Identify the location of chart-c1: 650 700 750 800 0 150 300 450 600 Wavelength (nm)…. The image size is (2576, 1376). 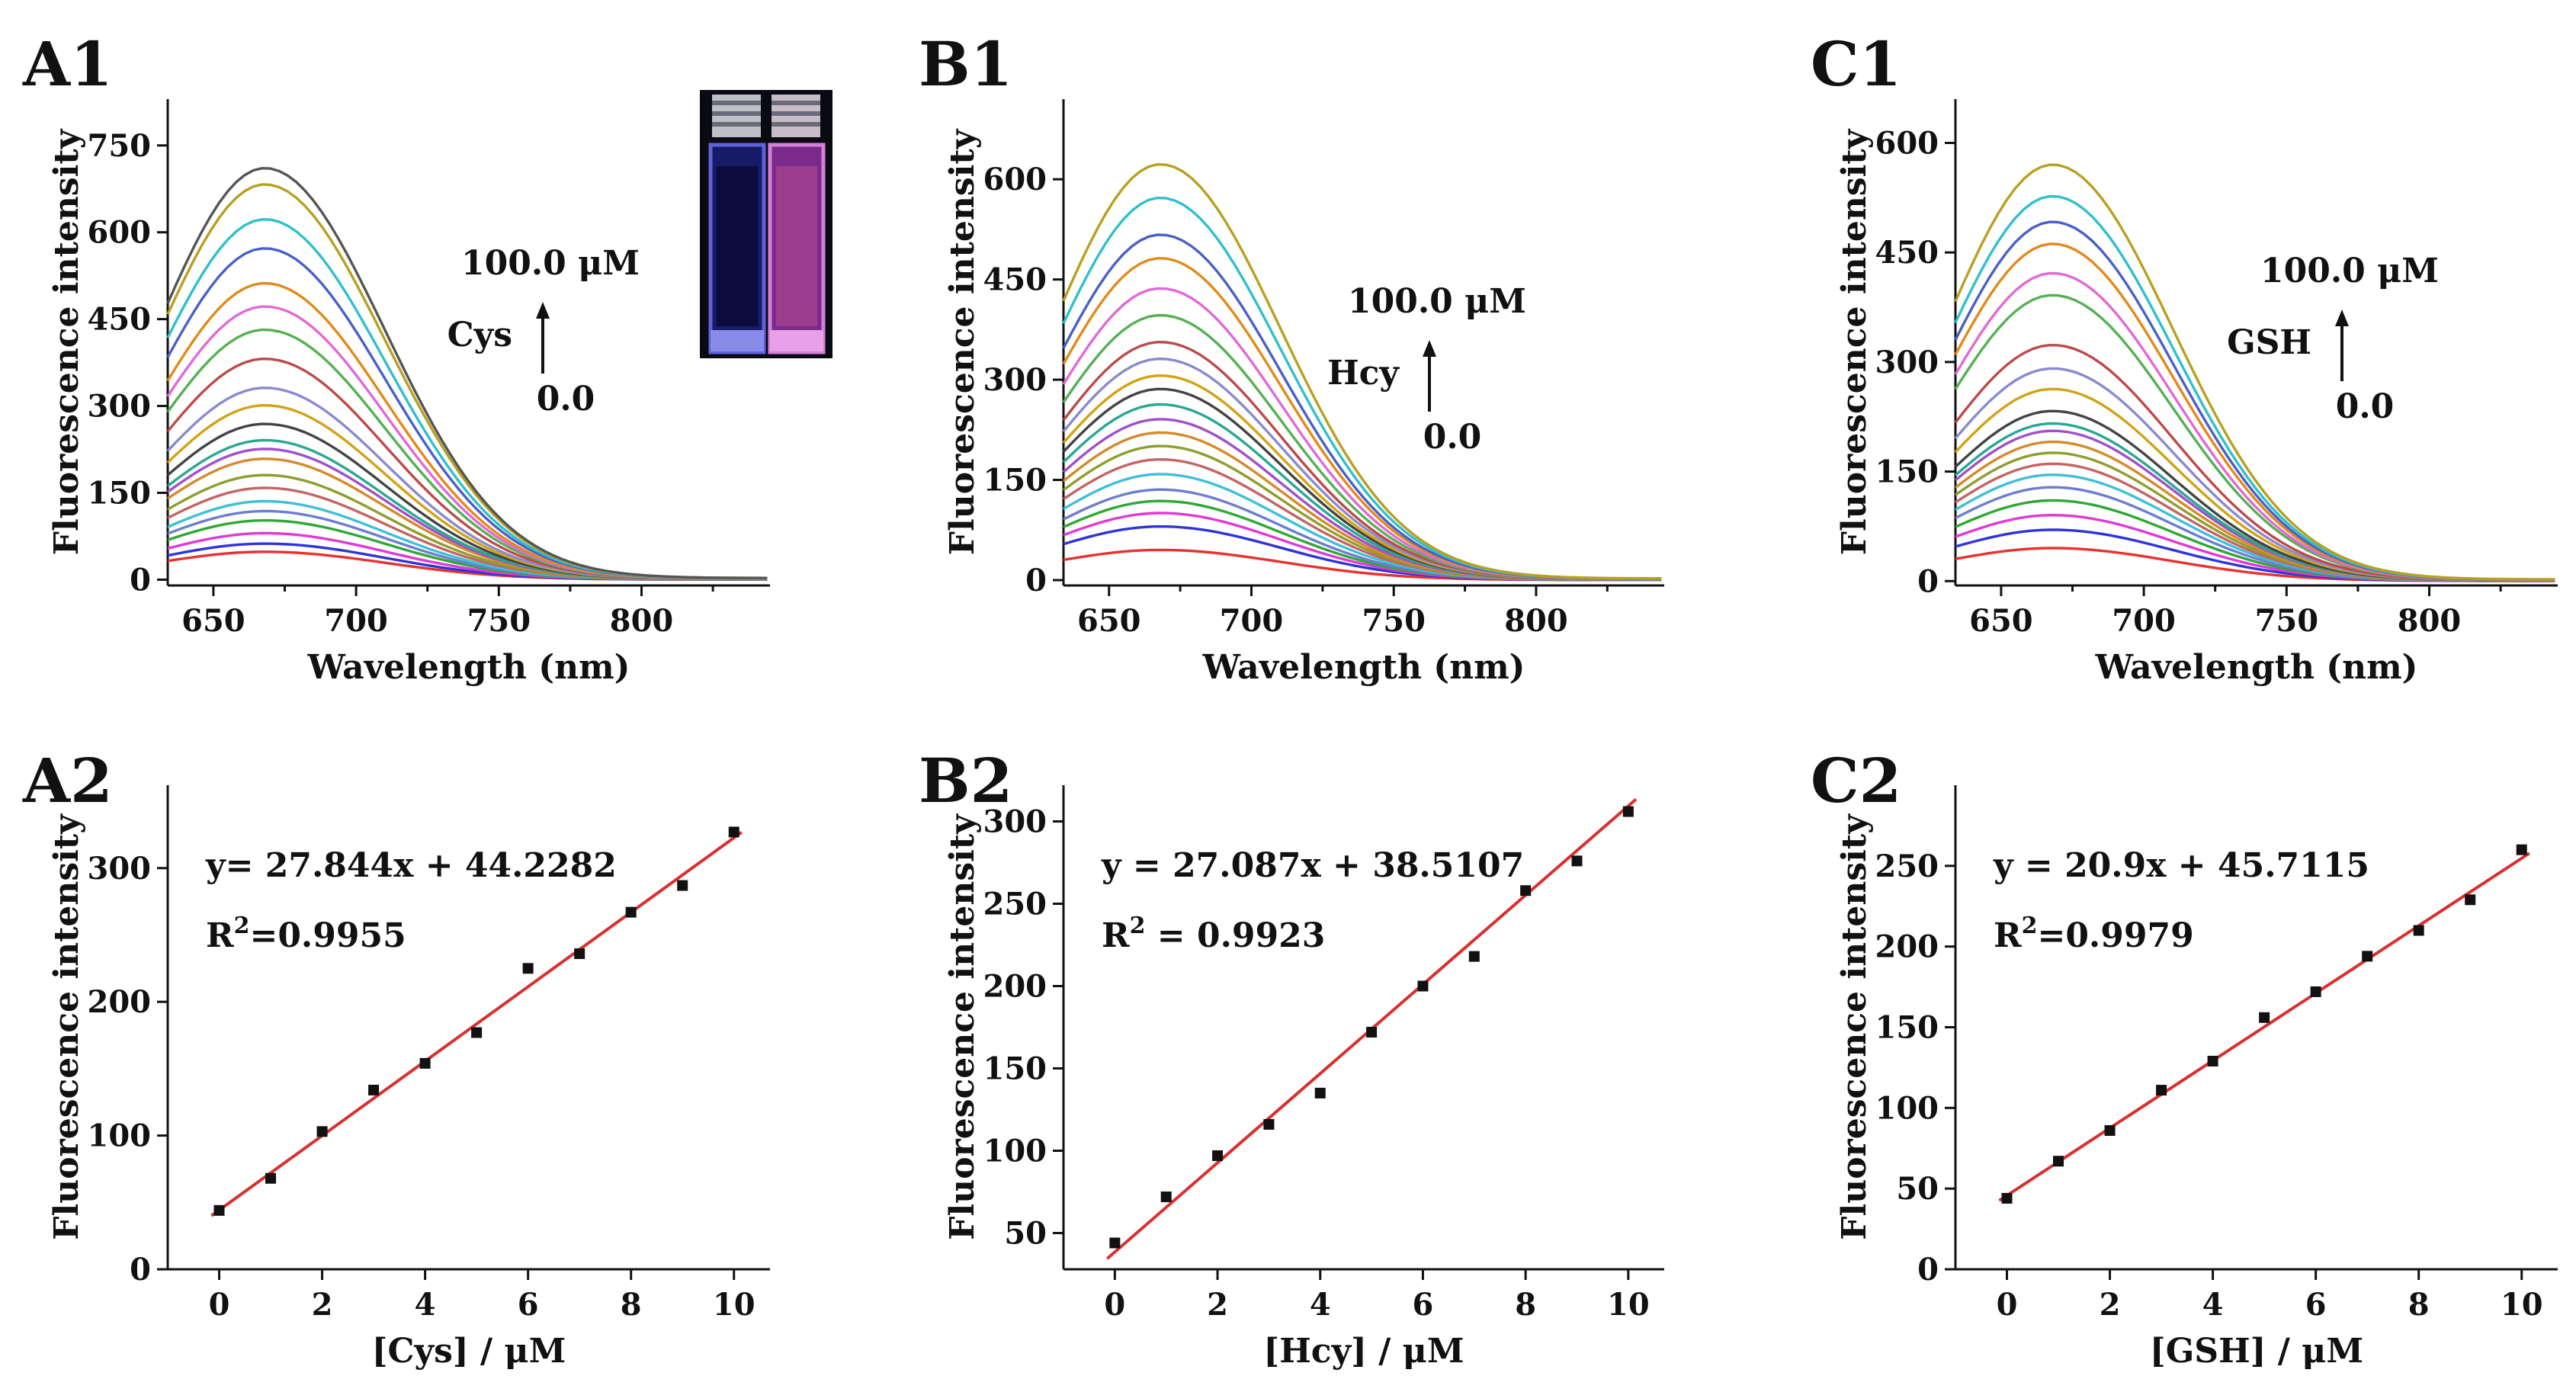
(2196, 393).